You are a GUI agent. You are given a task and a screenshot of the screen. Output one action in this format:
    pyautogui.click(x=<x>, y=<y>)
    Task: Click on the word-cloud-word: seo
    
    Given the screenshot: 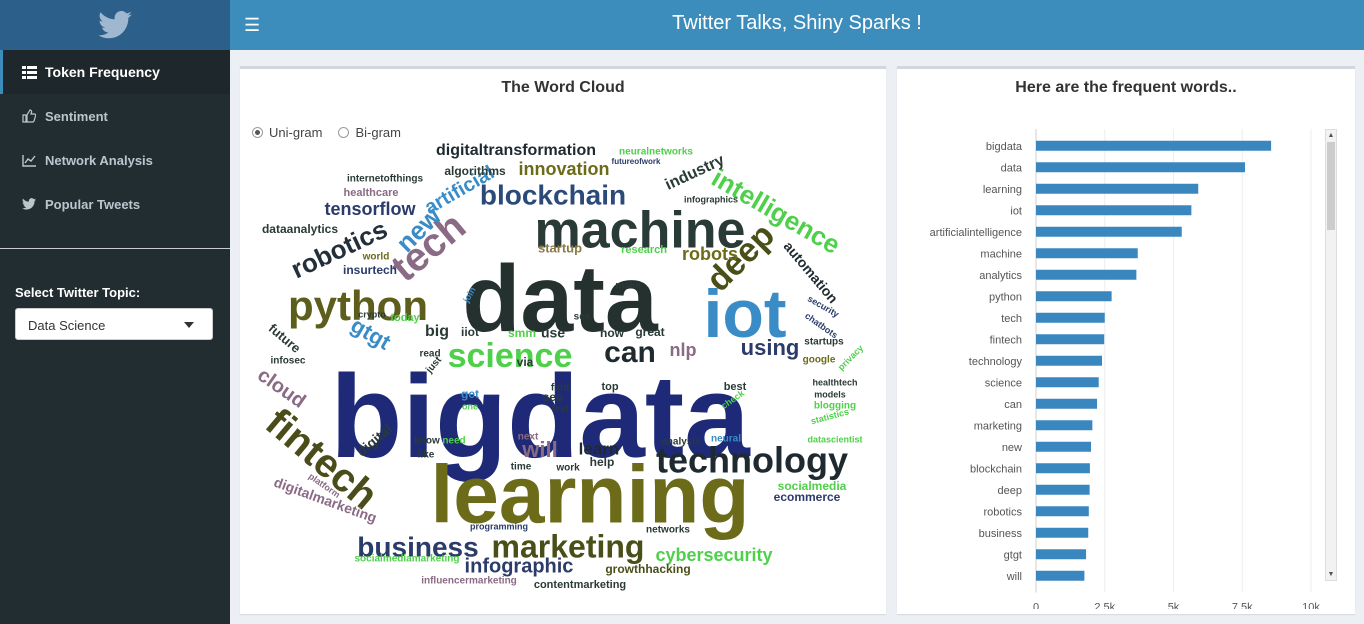 What is the action you would take?
    pyautogui.click(x=553, y=397)
    